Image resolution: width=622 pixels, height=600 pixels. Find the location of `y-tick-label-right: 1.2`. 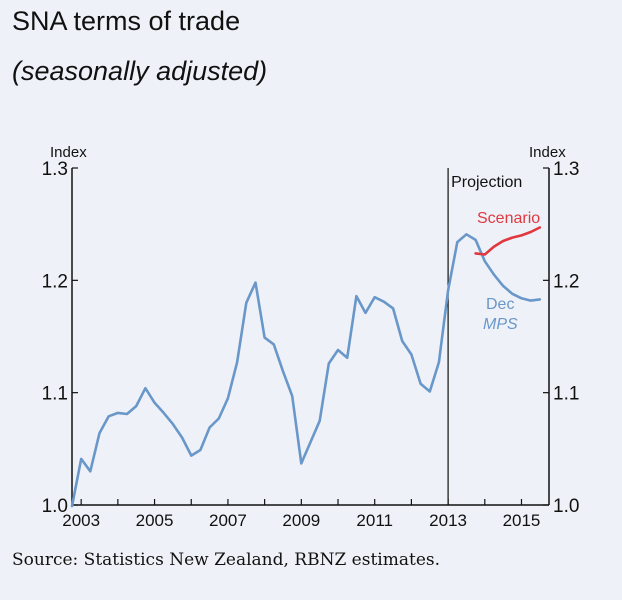

y-tick-label-right: 1.2 is located at coordinates (566, 281).